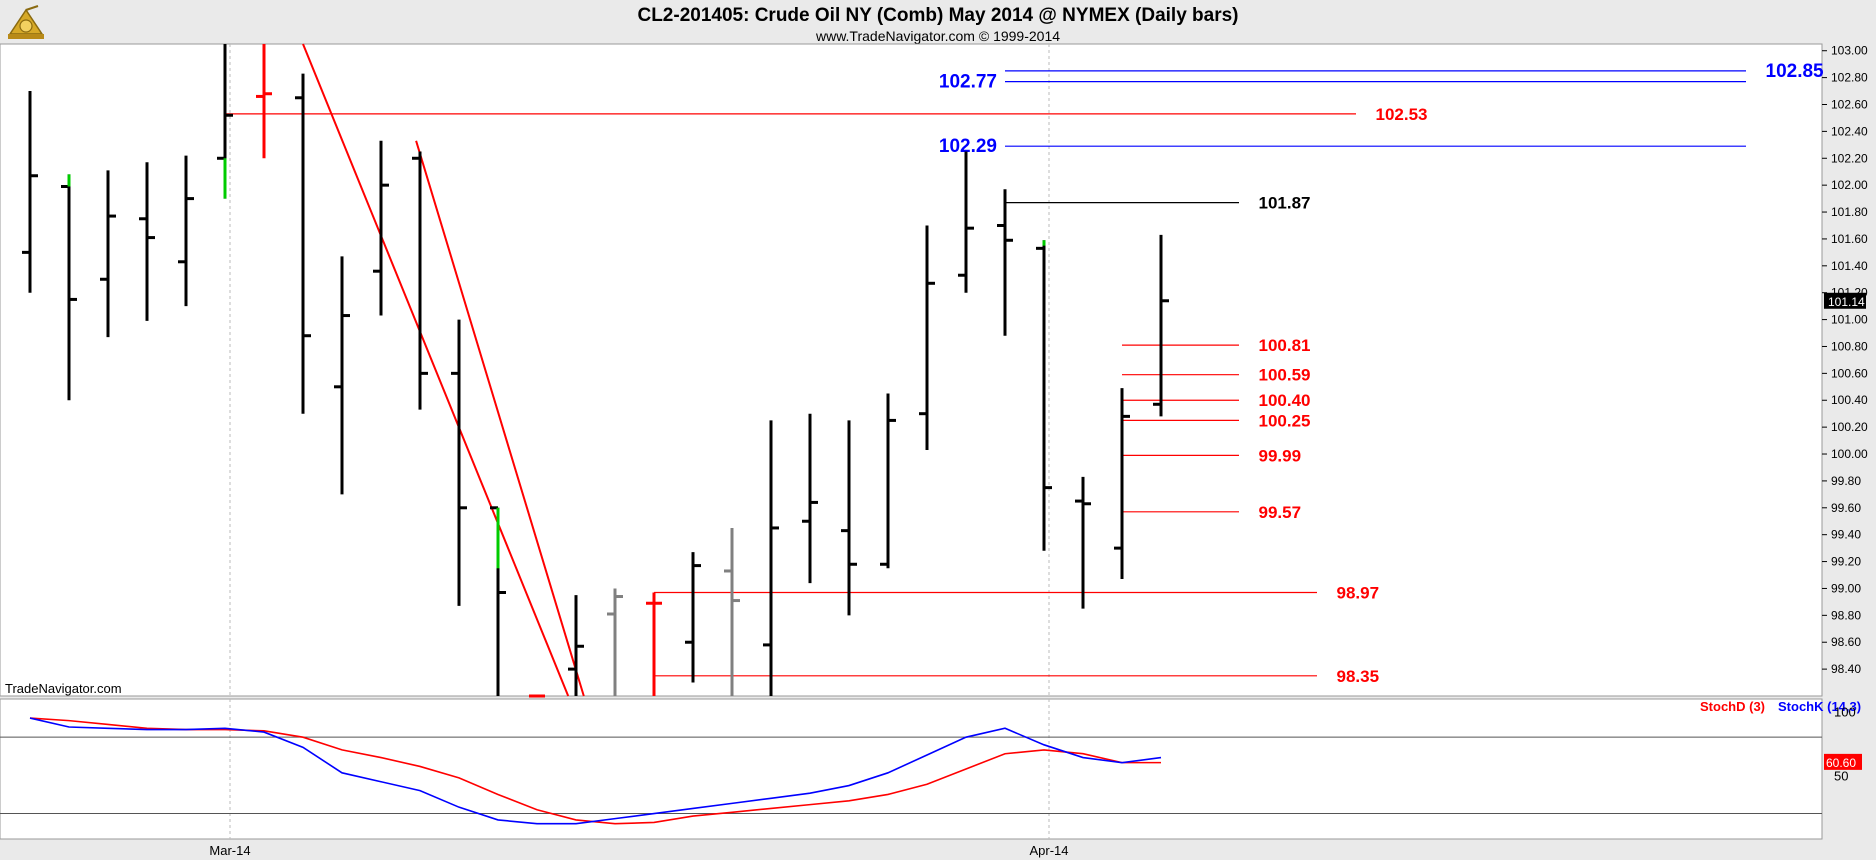 This screenshot has height=860, width=1876. I want to click on level-label: 100.59, so click(1285, 375).